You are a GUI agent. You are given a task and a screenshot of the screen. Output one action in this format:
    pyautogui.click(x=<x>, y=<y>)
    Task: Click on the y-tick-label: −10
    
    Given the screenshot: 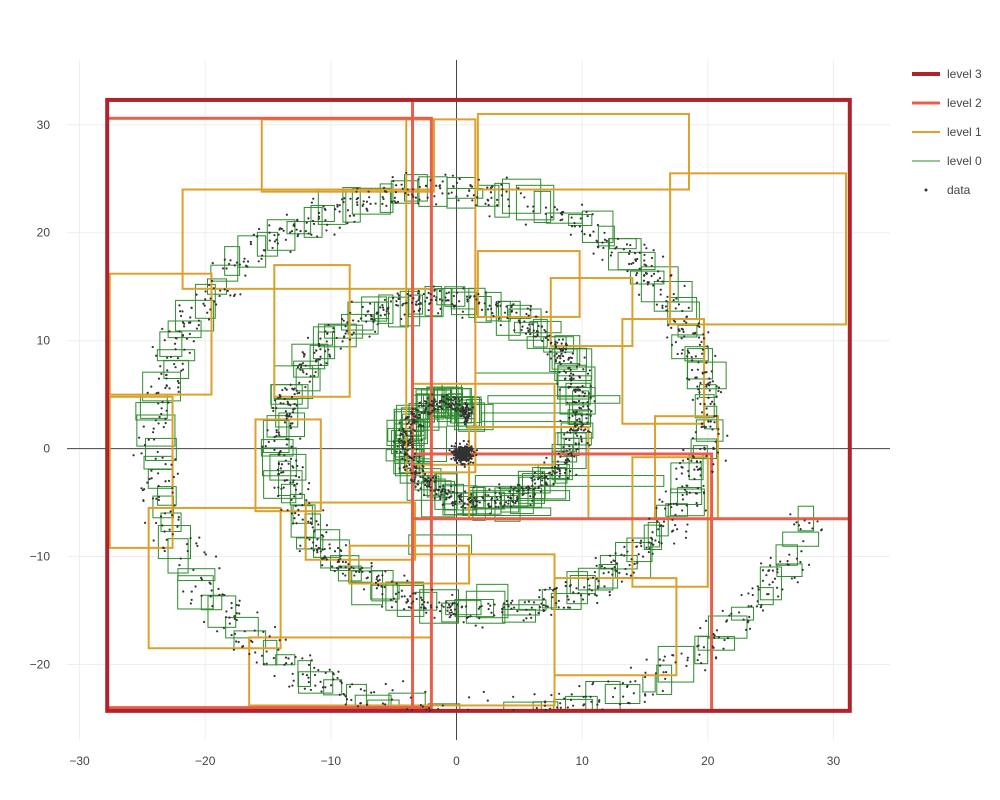 What is the action you would take?
    pyautogui.click(x=40, y=557)
    